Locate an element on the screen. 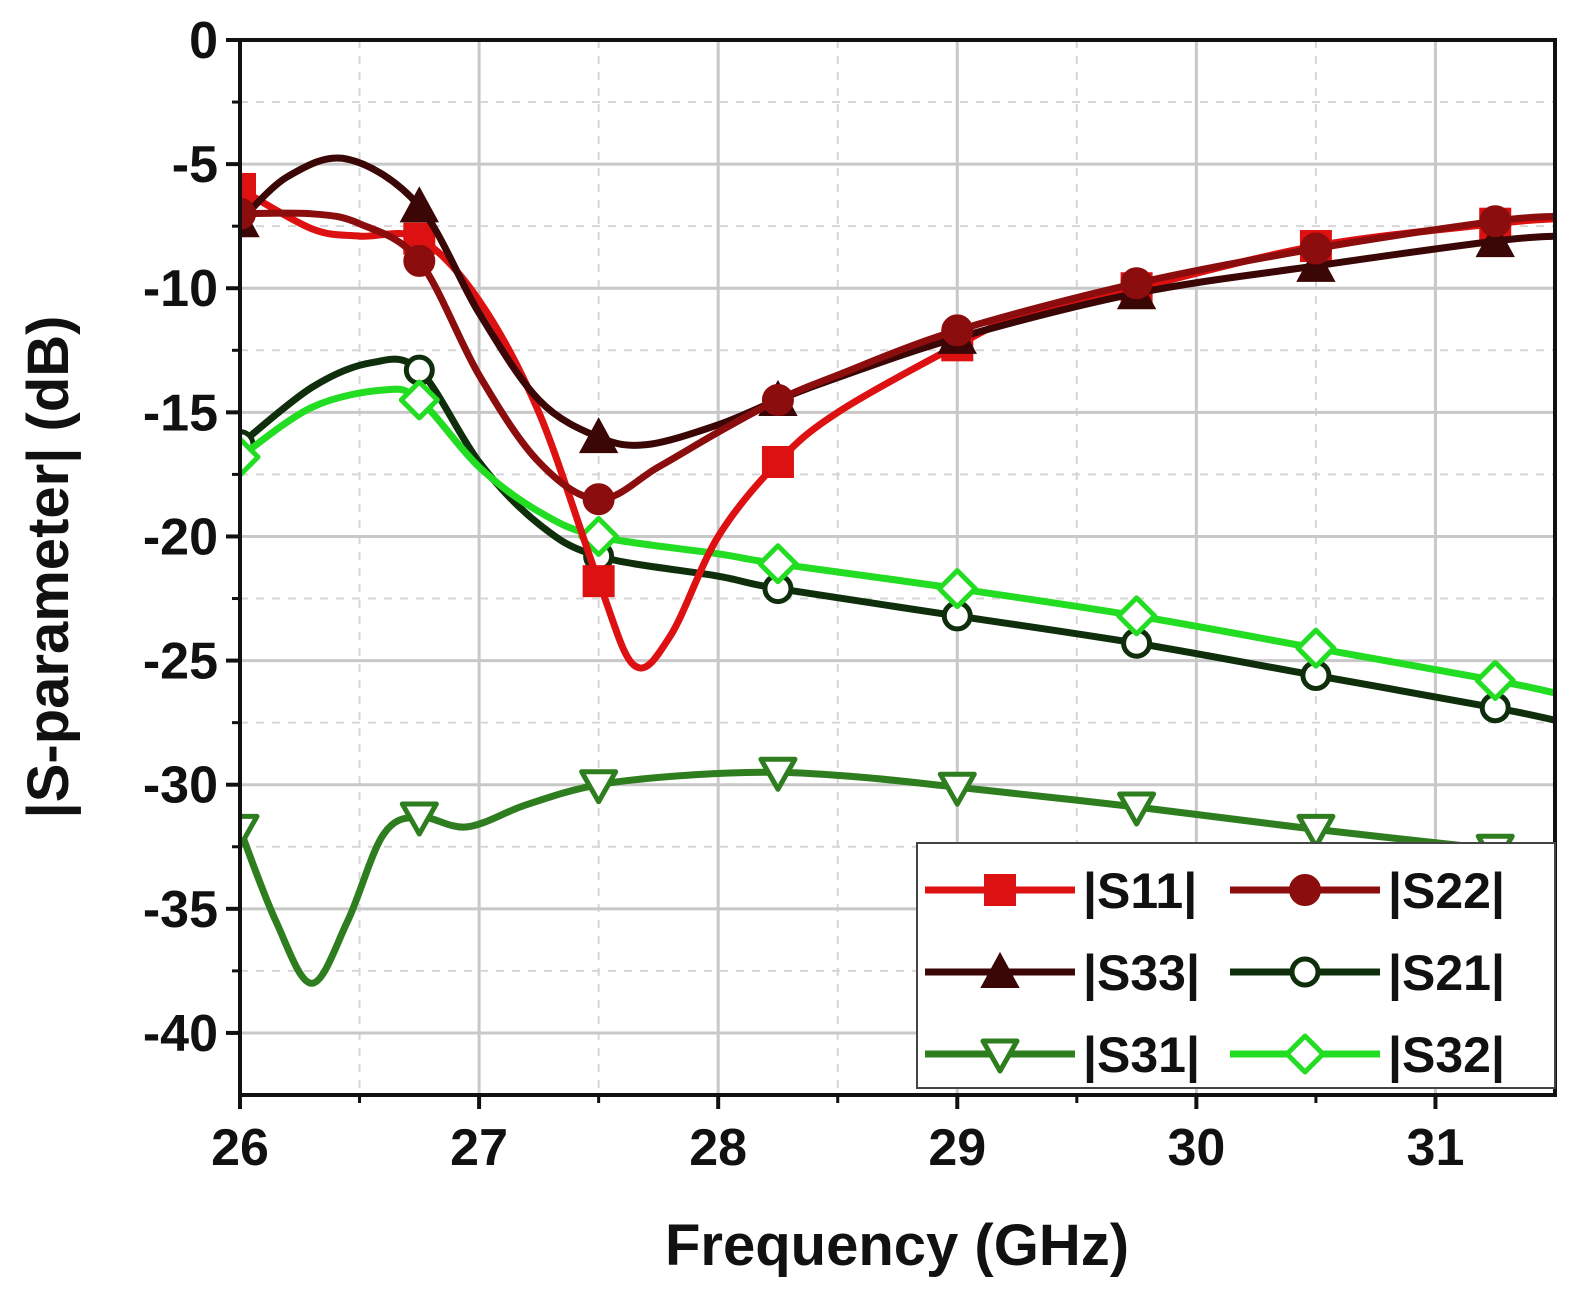  series-s31 is located at coordinates (897, 871).